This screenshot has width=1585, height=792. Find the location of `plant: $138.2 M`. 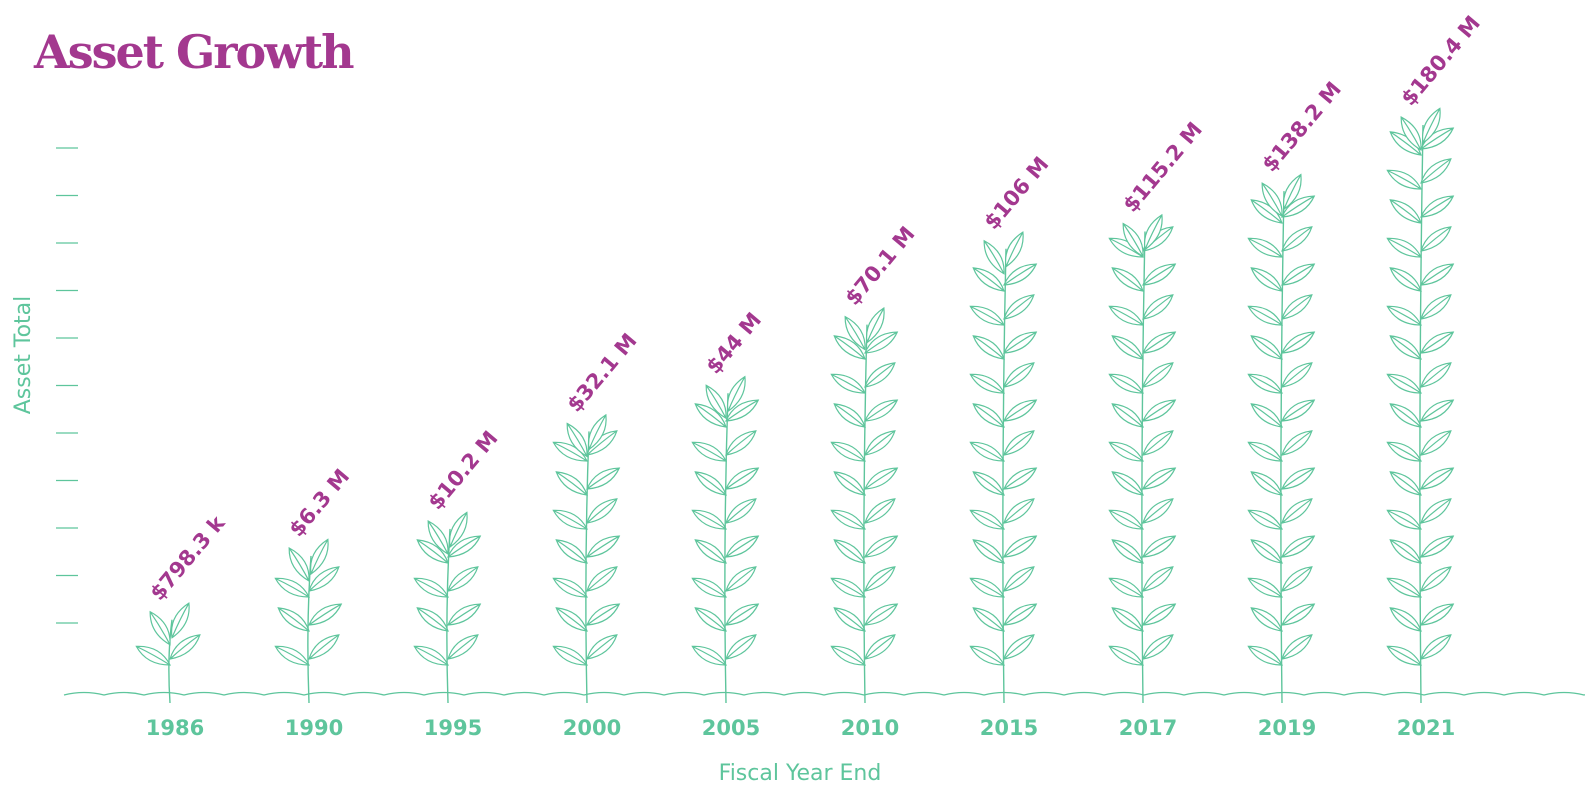

plant: $138.2 M is located at coordinates (1296, 390).